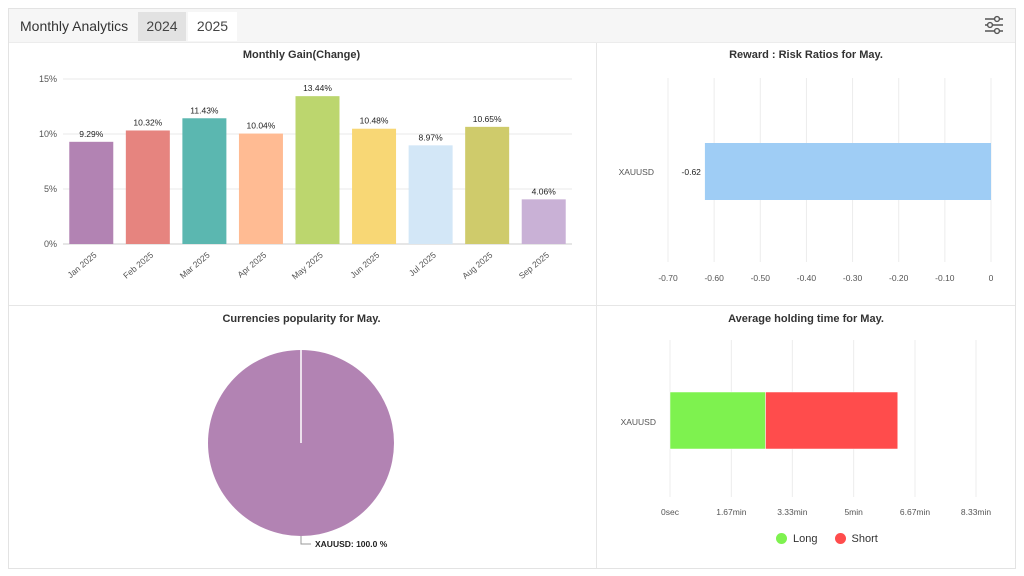 Image resolution: width=1024 pixels, height=576 pixels. I want to click on x-tick-label: 0sec, so click(670, 512).